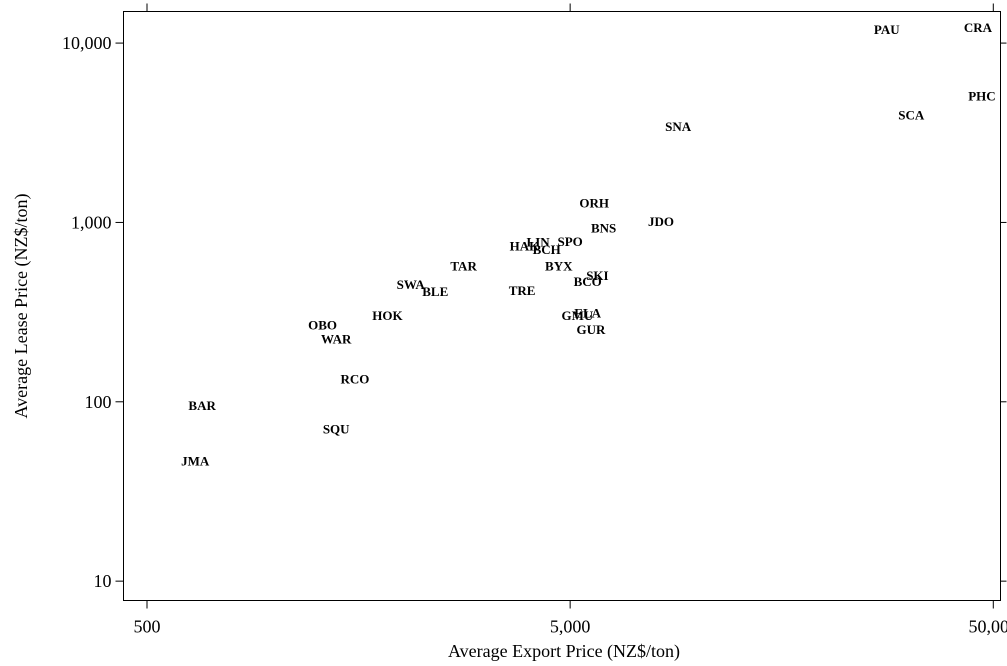  What do you see at coordinates (322, 324) in the screenshot?
I see `point-label-obo: OBO` at bounding box center [322, 324].